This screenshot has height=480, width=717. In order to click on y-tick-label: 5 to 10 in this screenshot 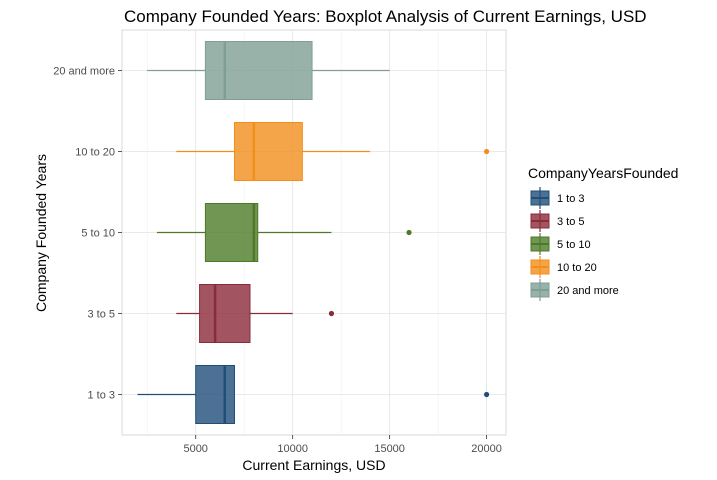, I will do `click(98, 234)`.